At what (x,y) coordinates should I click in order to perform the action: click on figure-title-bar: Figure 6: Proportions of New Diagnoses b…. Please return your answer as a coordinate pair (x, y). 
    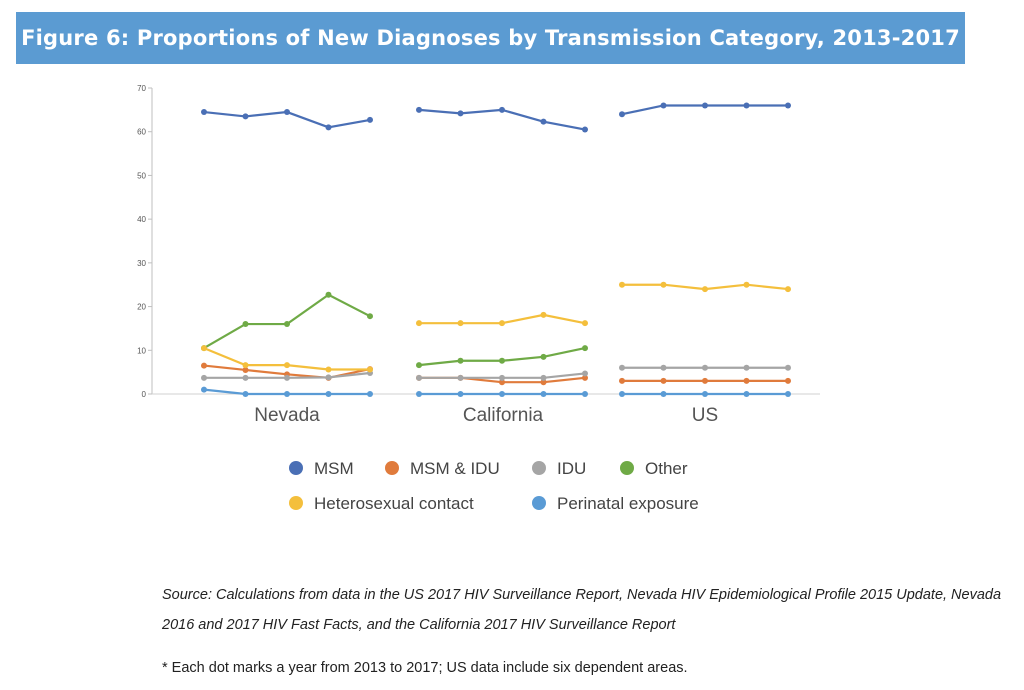
    Looking at the image, I should click on (490, 38).